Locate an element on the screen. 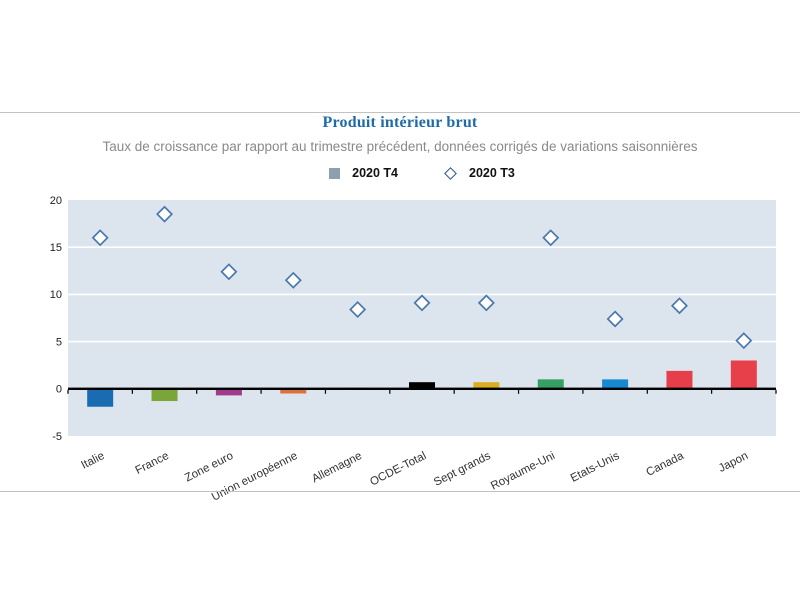  x-label-italie: Italie is located at coordinates (92, 461).